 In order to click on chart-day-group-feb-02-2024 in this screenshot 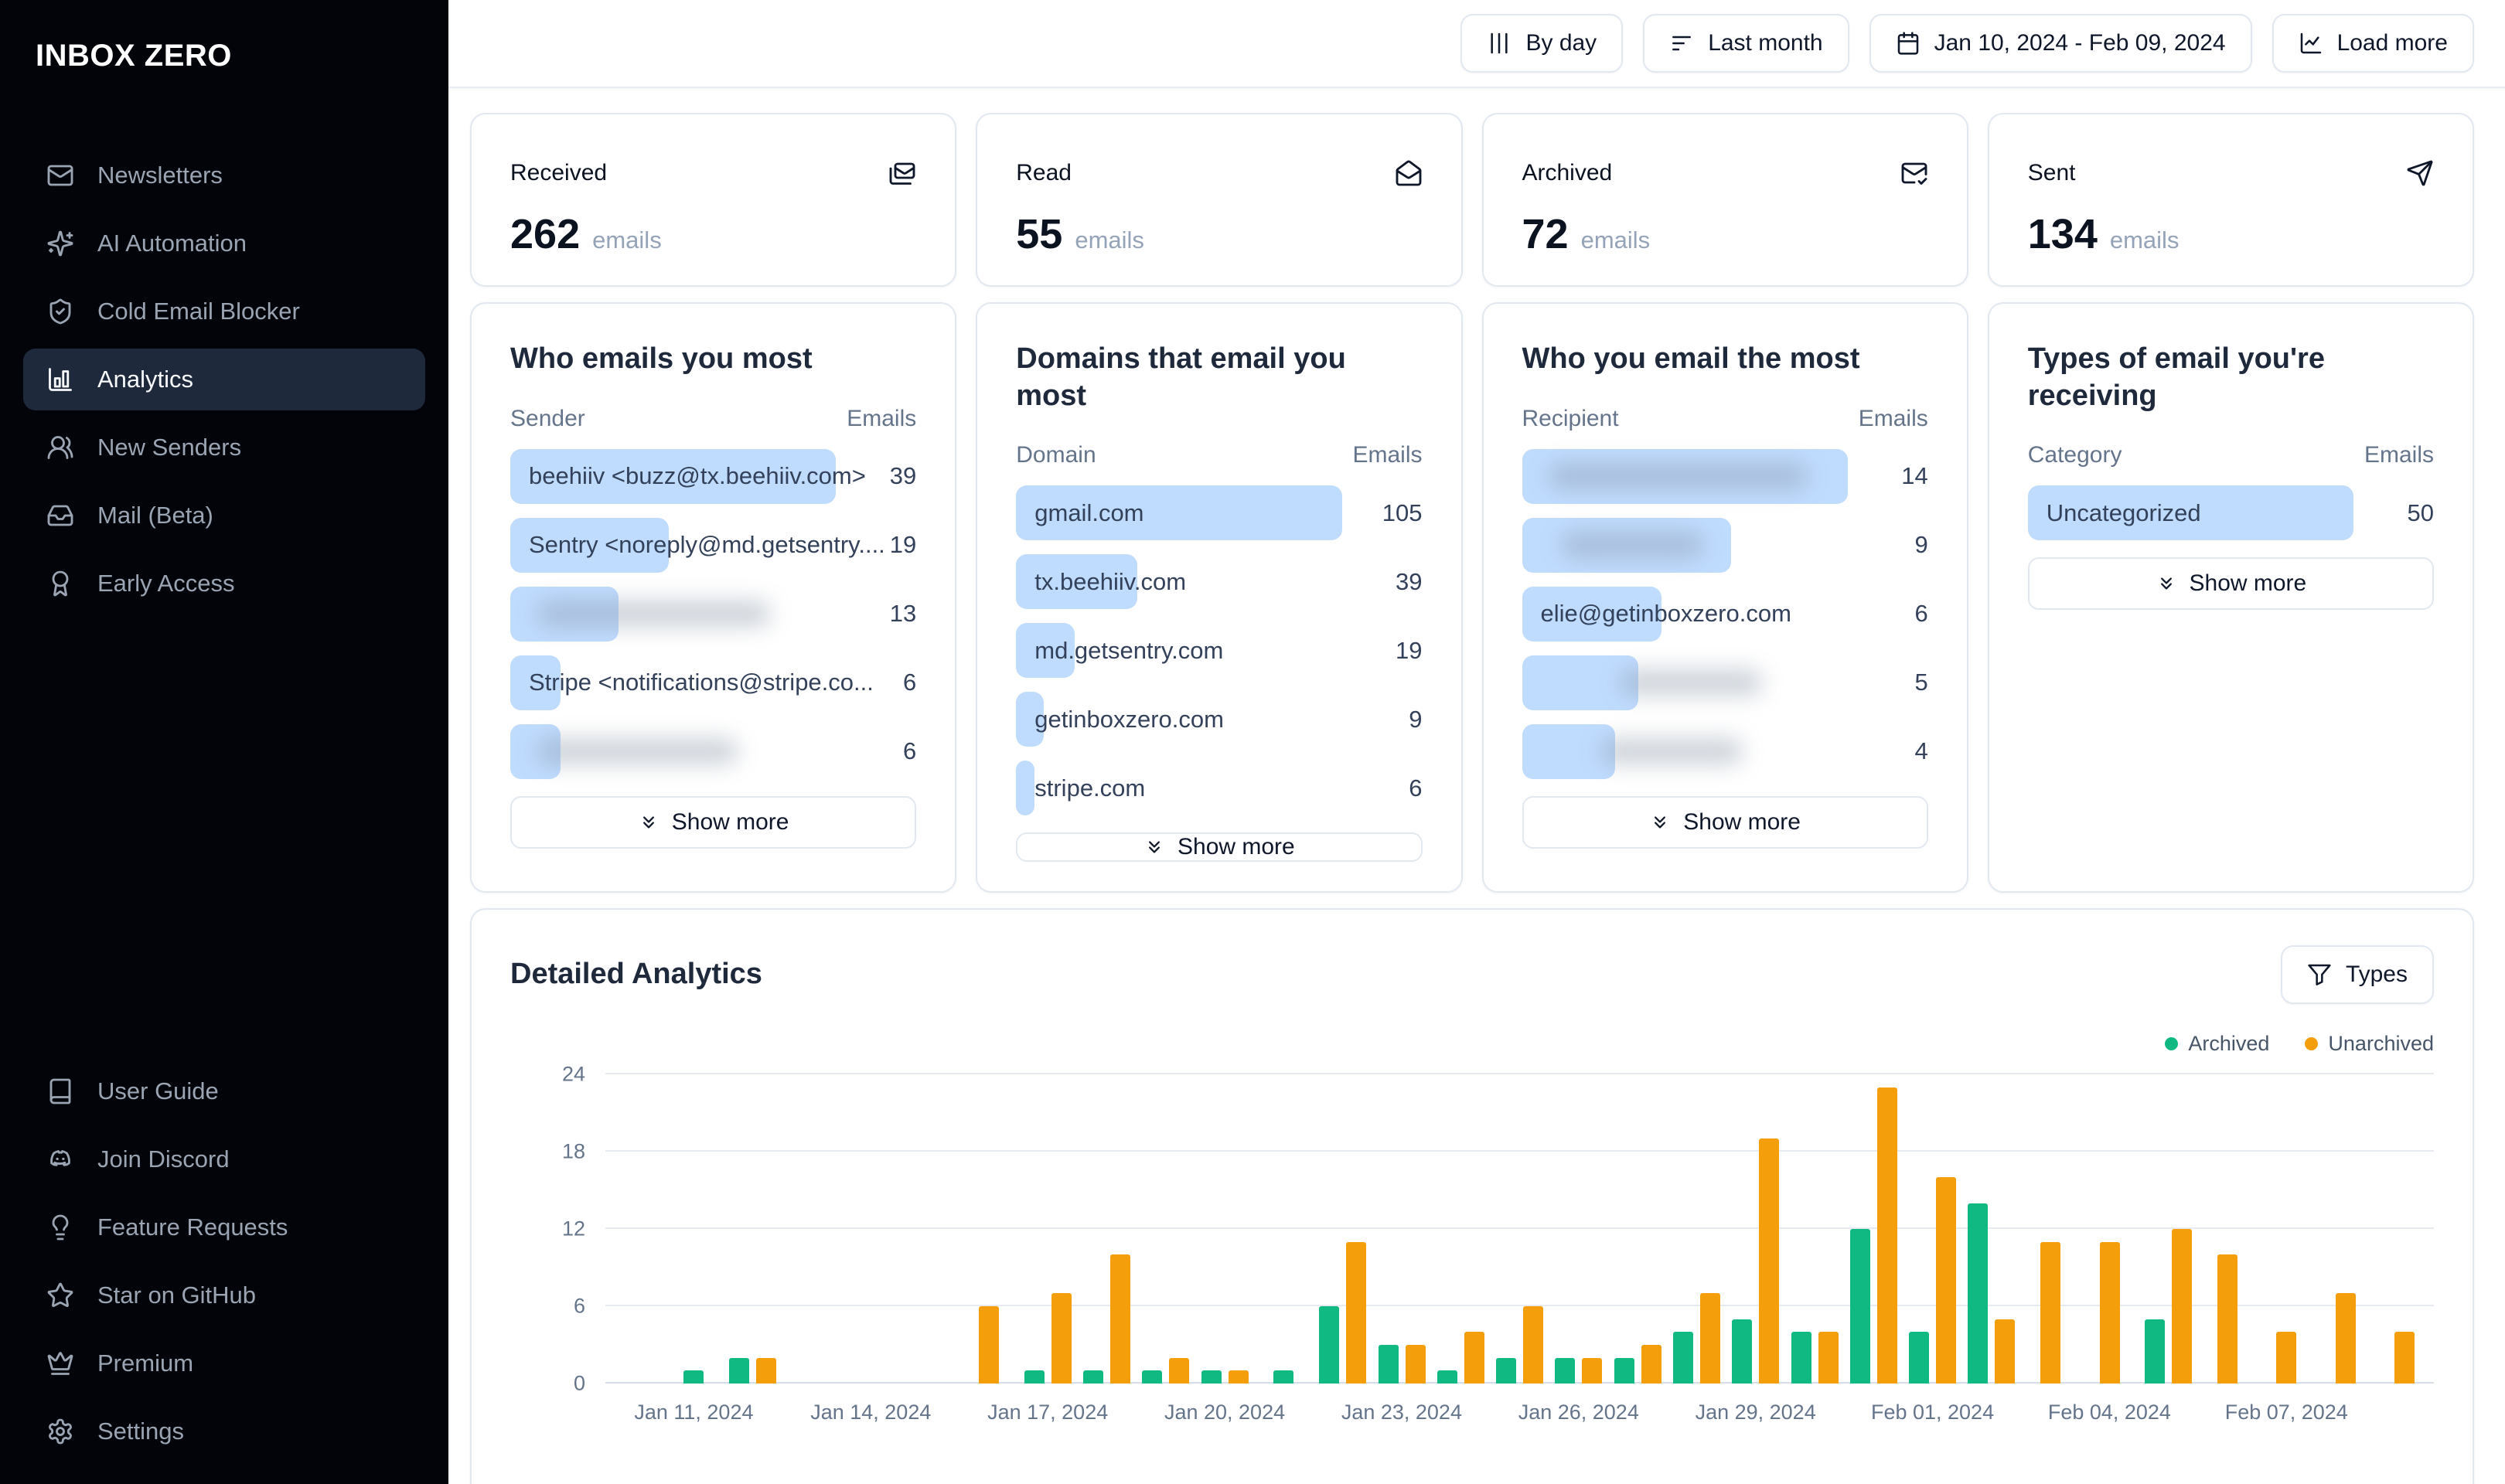, I will do `click(1991, 1229)`.